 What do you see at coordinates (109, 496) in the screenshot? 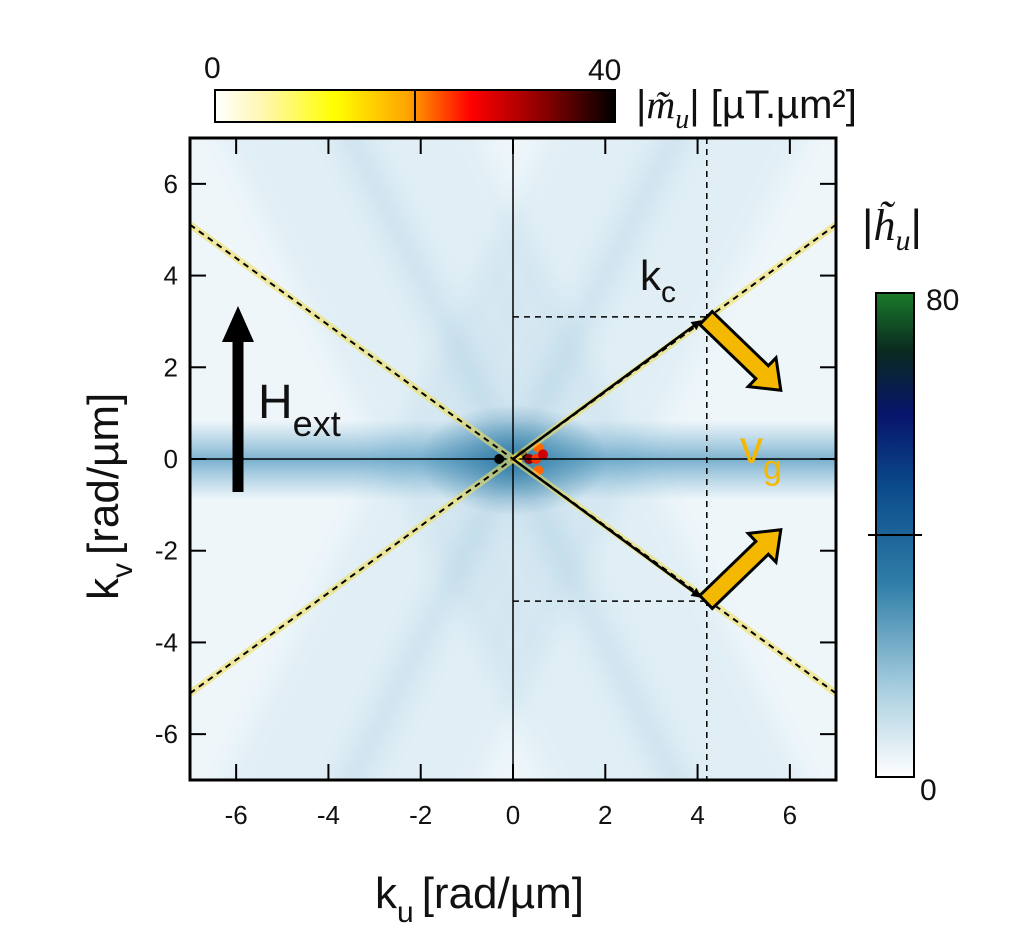
I see `y-axis-title: kv[rad/µm]` at bounding box center [109, 496].